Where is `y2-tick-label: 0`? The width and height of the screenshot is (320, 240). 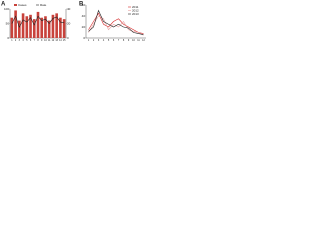 y2-tick-label: 0 is located at coordinates (68, 38).